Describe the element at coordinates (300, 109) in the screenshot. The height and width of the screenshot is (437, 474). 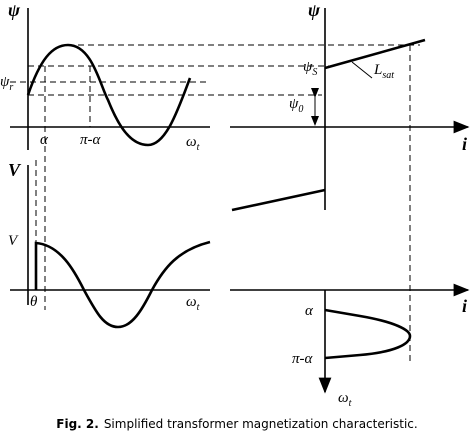
I see `label-sub: 0` at that location.